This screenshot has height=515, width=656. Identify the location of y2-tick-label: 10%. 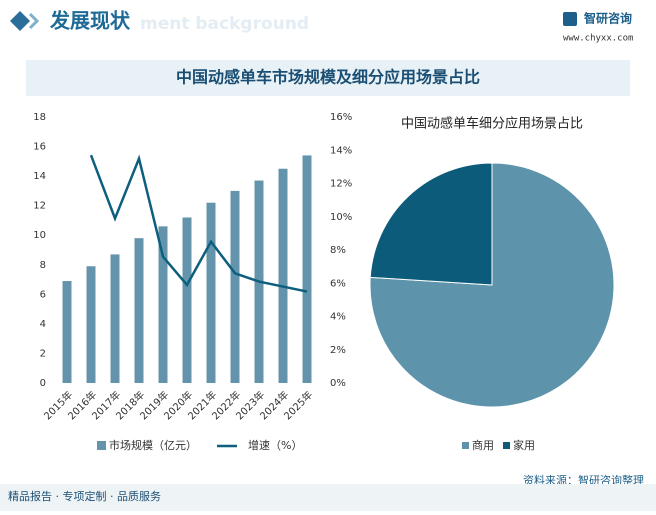
(341, 217).